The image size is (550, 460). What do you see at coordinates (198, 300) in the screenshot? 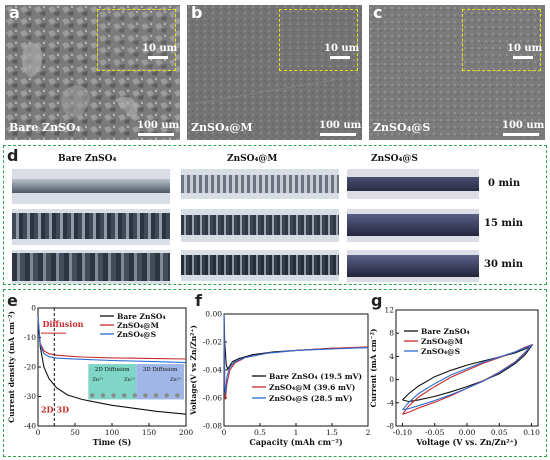
I see `panel-letter-f: f` at bounding box center [198, 300].